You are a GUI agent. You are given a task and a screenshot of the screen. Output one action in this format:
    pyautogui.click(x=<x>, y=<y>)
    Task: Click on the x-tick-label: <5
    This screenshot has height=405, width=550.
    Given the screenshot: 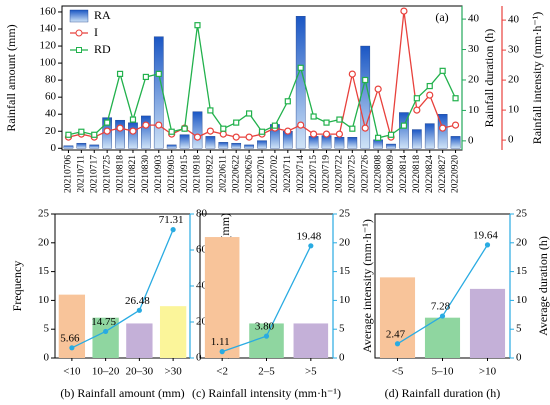 What is the action you would take?
    pyautogui.click(x=398, y=372)
    